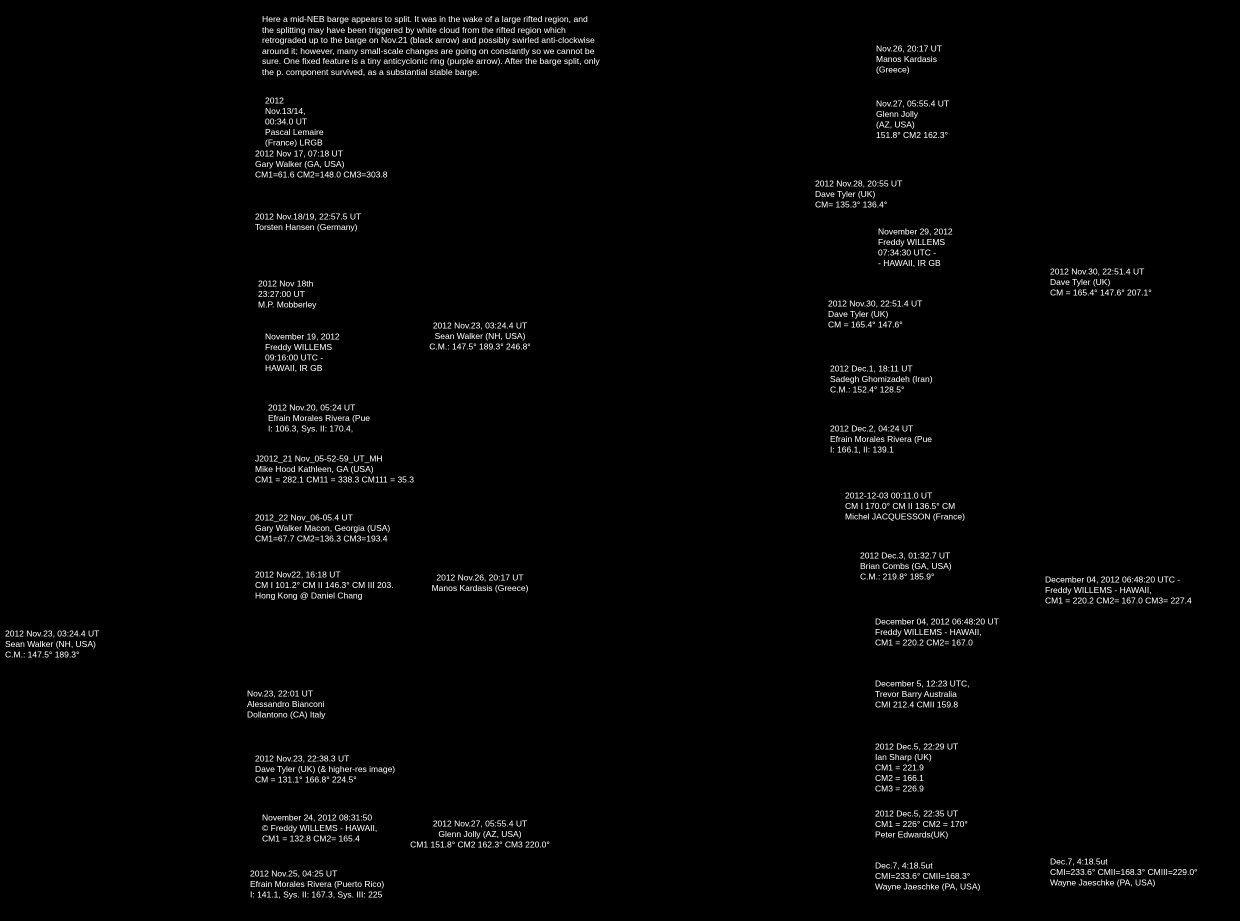 The width and height of the screenshot is (1240, 921). Describe the element at coordinates (479, 346) in the screenshot. I see `caption-line: C.M.: 147.5° 189.3° 246.8°` at that location.